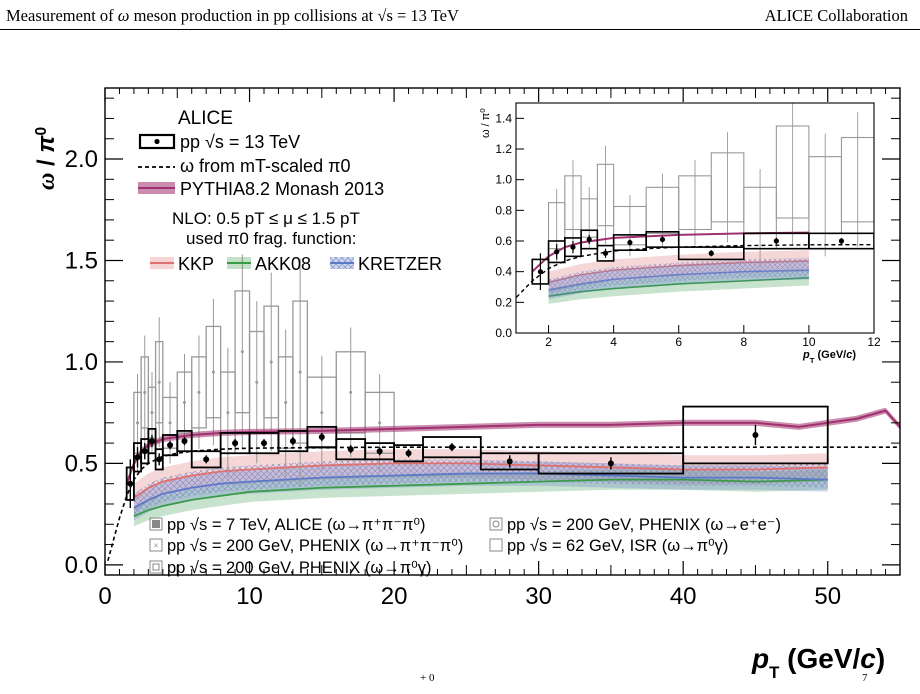 This screenshot has width=920, height=694. What do you see at coordinates (827, 596) in the screenshot?
I see `main-x-tick-label: 50` at bounding box center [827, 596].